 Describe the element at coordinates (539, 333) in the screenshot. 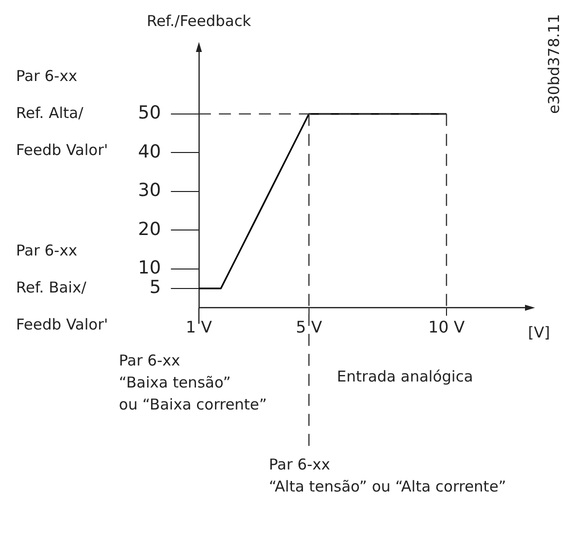

I see `x-axis-title: [V]` at that location.